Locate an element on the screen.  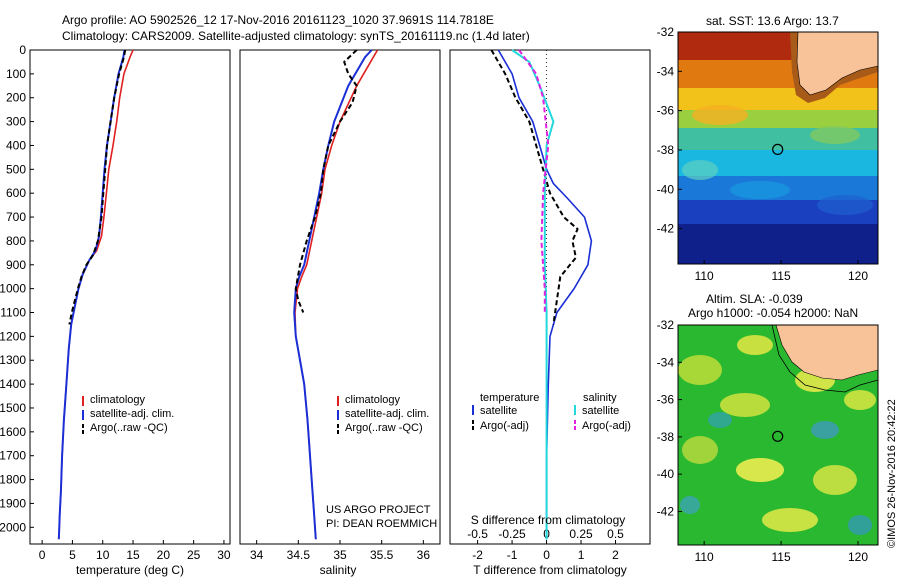
sla-map-title-2: Argo h1000: -0.054 h2000: NaN is located at coordinates (773, 313).